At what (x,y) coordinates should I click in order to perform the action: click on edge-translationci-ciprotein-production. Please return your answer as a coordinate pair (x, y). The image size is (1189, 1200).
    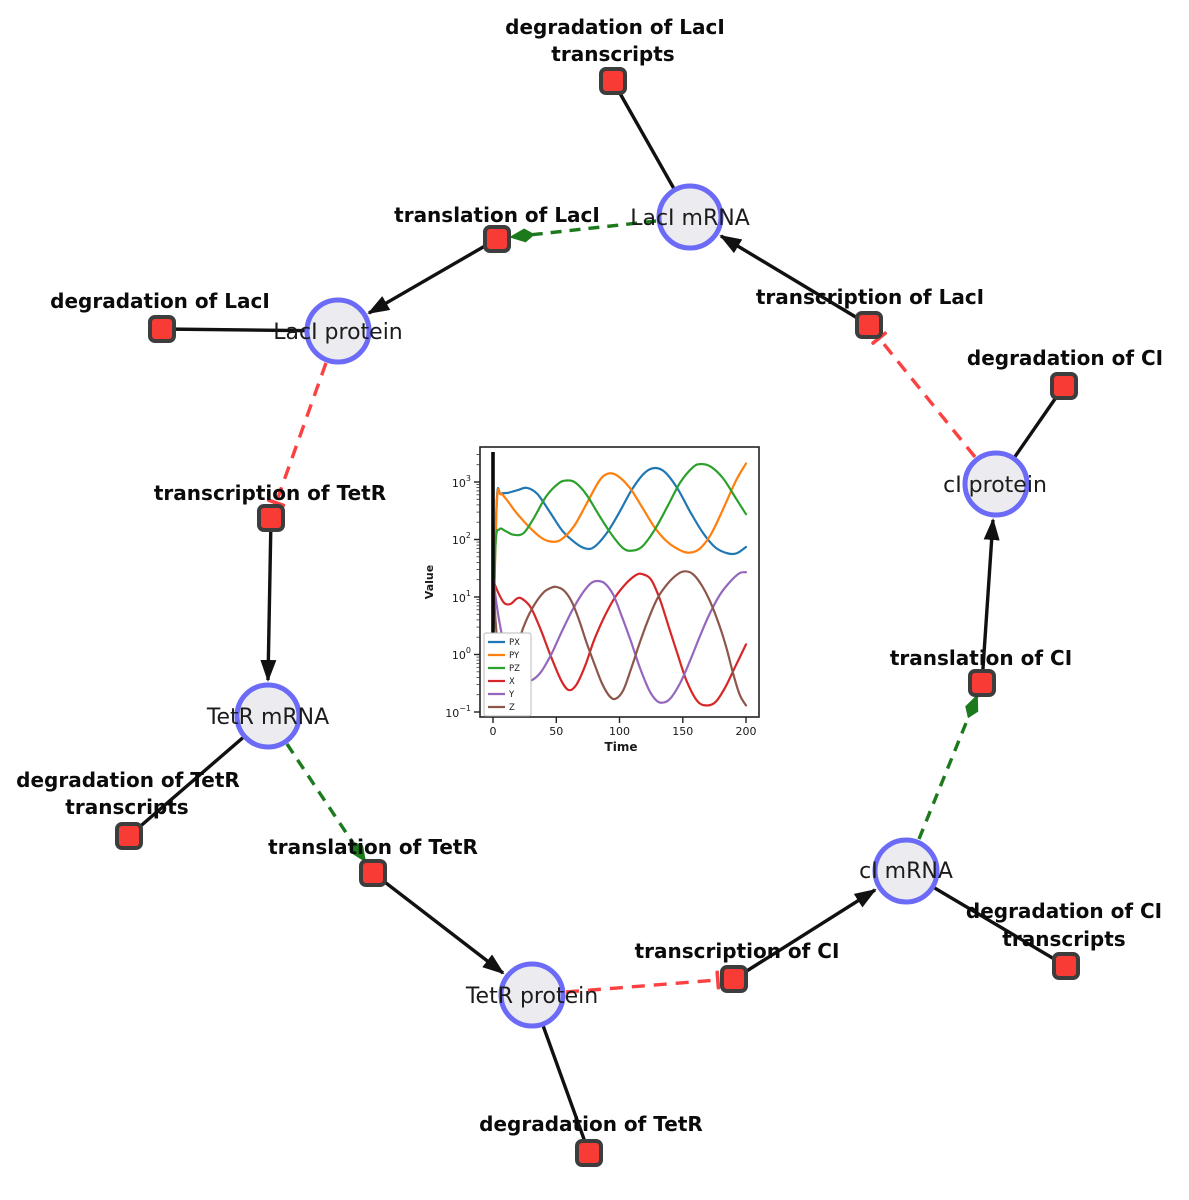
    Looking at the image, I should click on (990, 601).